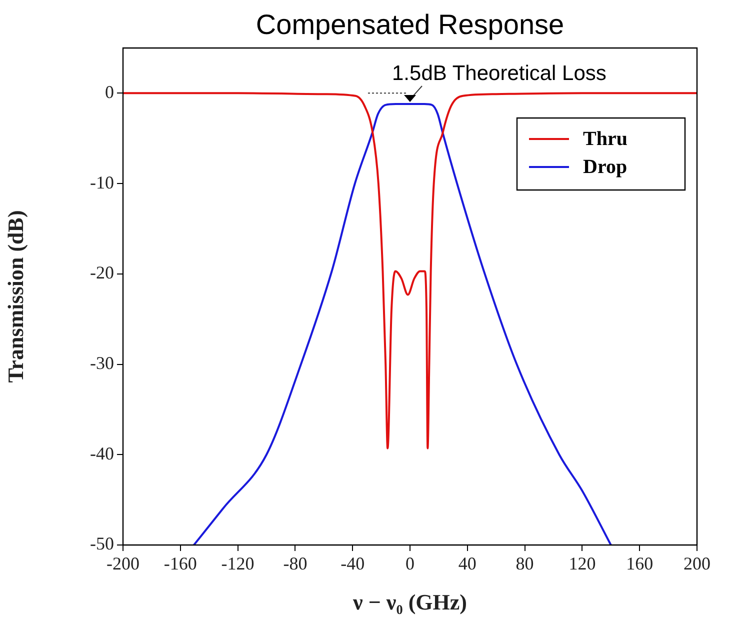 Image resolution: width=743 pixels, height=621 pixels. I want to click on x-axis-title: ν − ν₀ (GHz), so click(409, 601).